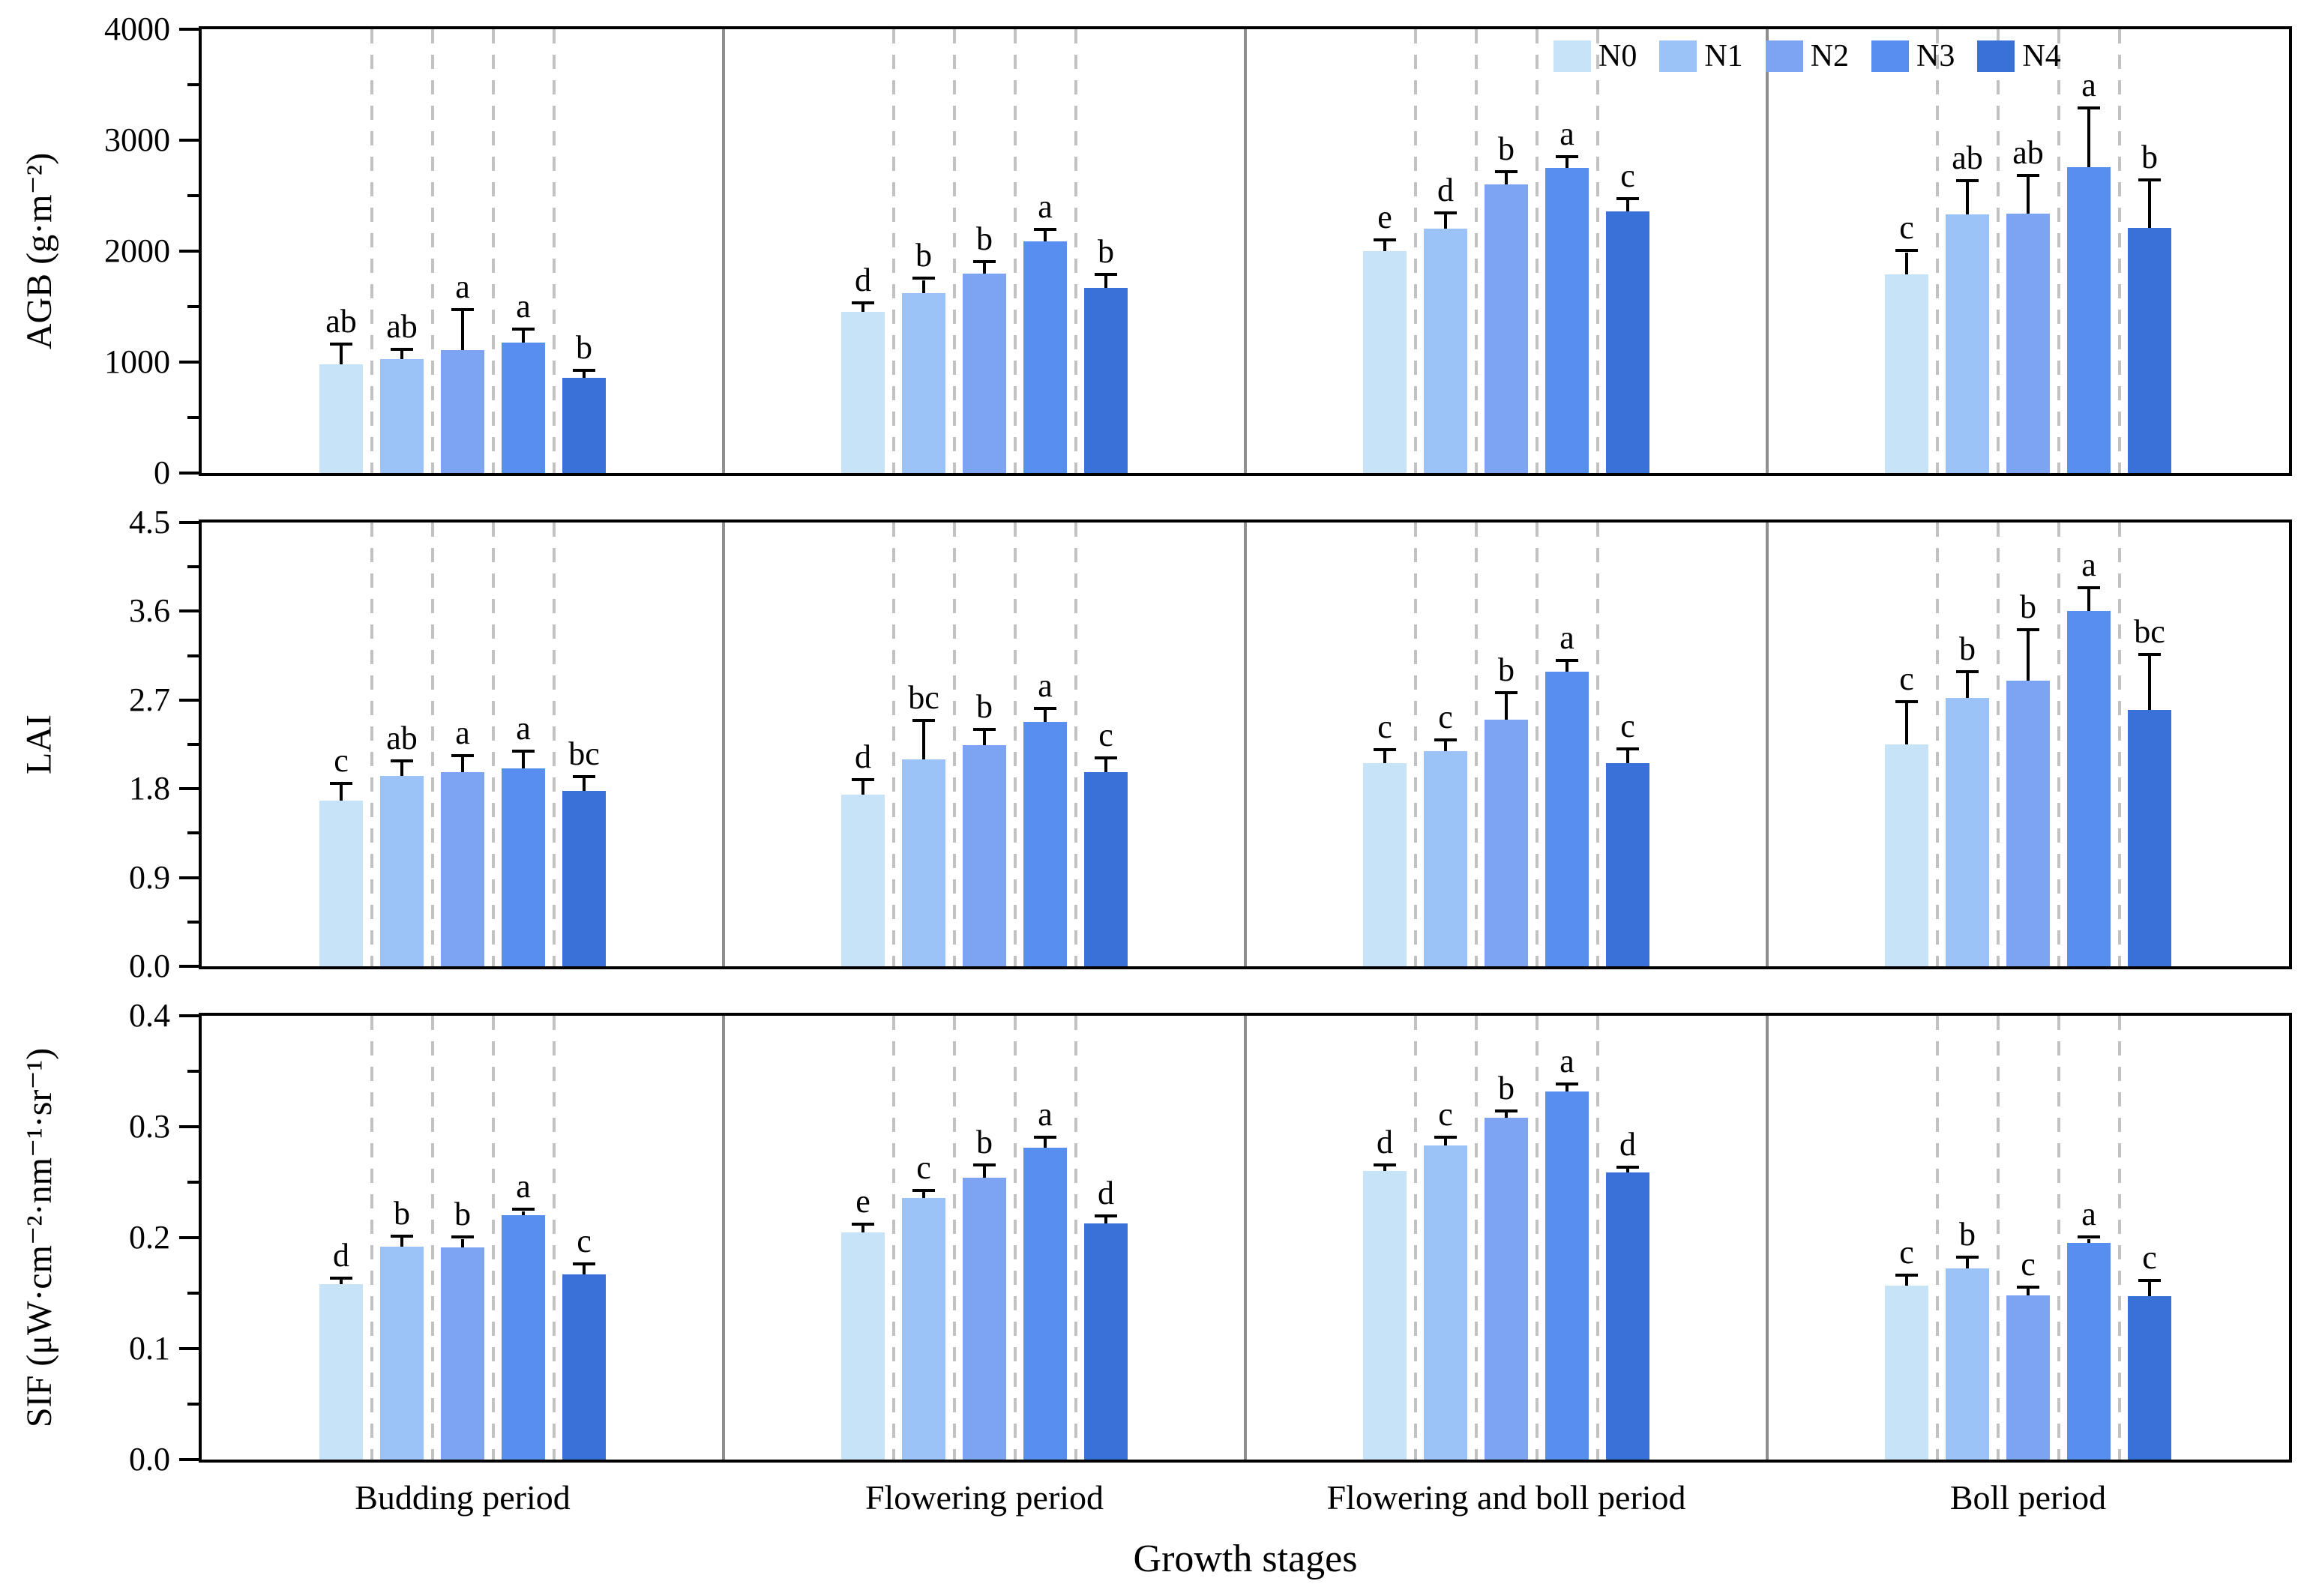 This screenshot has height=1596, width=2316. Describe the element at coordinates (402, 415) in the screenshot. I see `agb-bar-n1-group1` at that location.